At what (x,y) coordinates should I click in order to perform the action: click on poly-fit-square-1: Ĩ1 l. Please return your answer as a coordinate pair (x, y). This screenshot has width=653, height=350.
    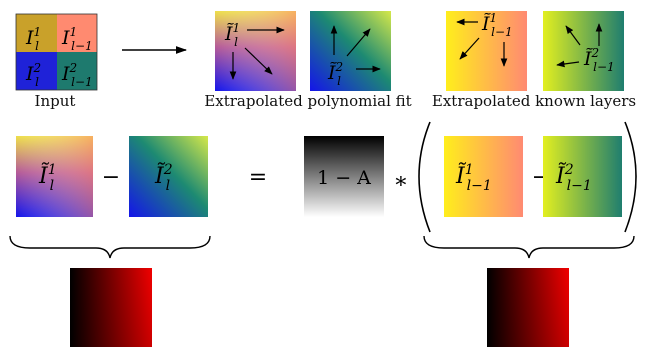
    Looking at the image, I should click on (255, 51).